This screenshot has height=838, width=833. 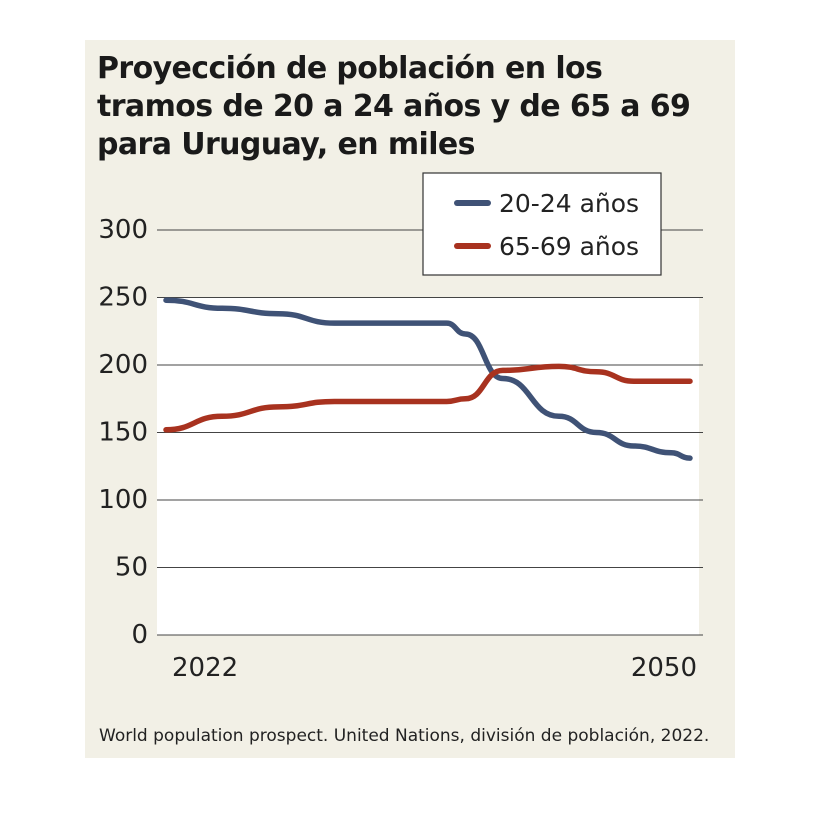 What do you see at coordinates (123, 298) in the screenshot?
I see `y-tick-label-250: 250` at bounding box center [123, 298].